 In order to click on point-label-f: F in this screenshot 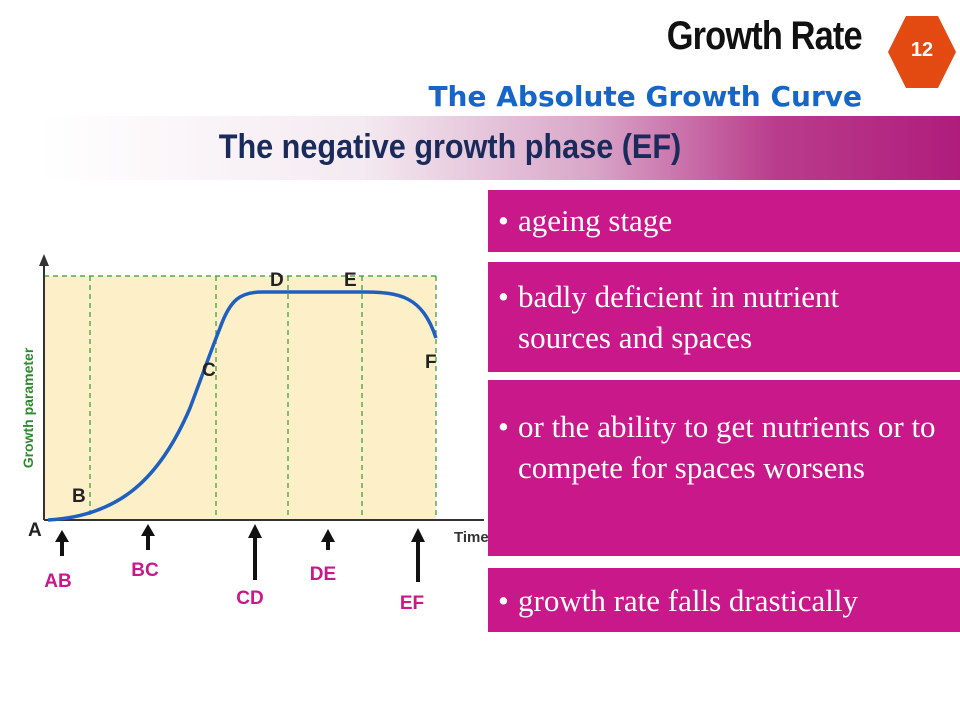, I will do `click(431, 362)`.